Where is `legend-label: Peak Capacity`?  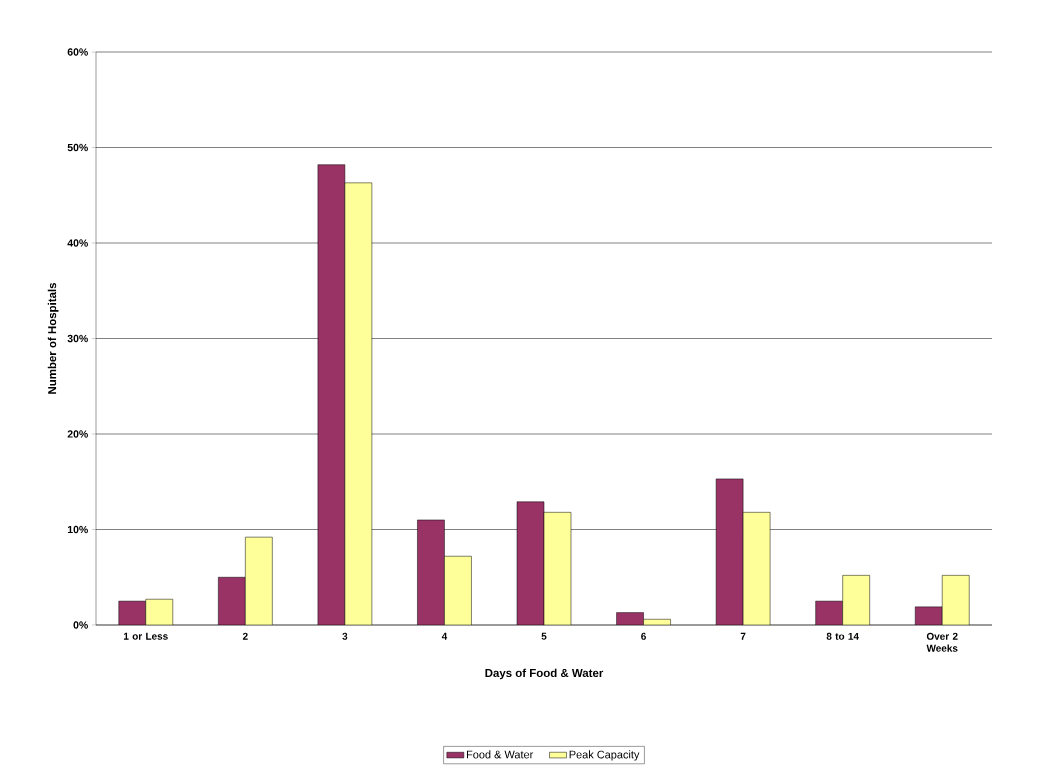
legend-label: Peak Capacity is located at coordinates (604, 755).